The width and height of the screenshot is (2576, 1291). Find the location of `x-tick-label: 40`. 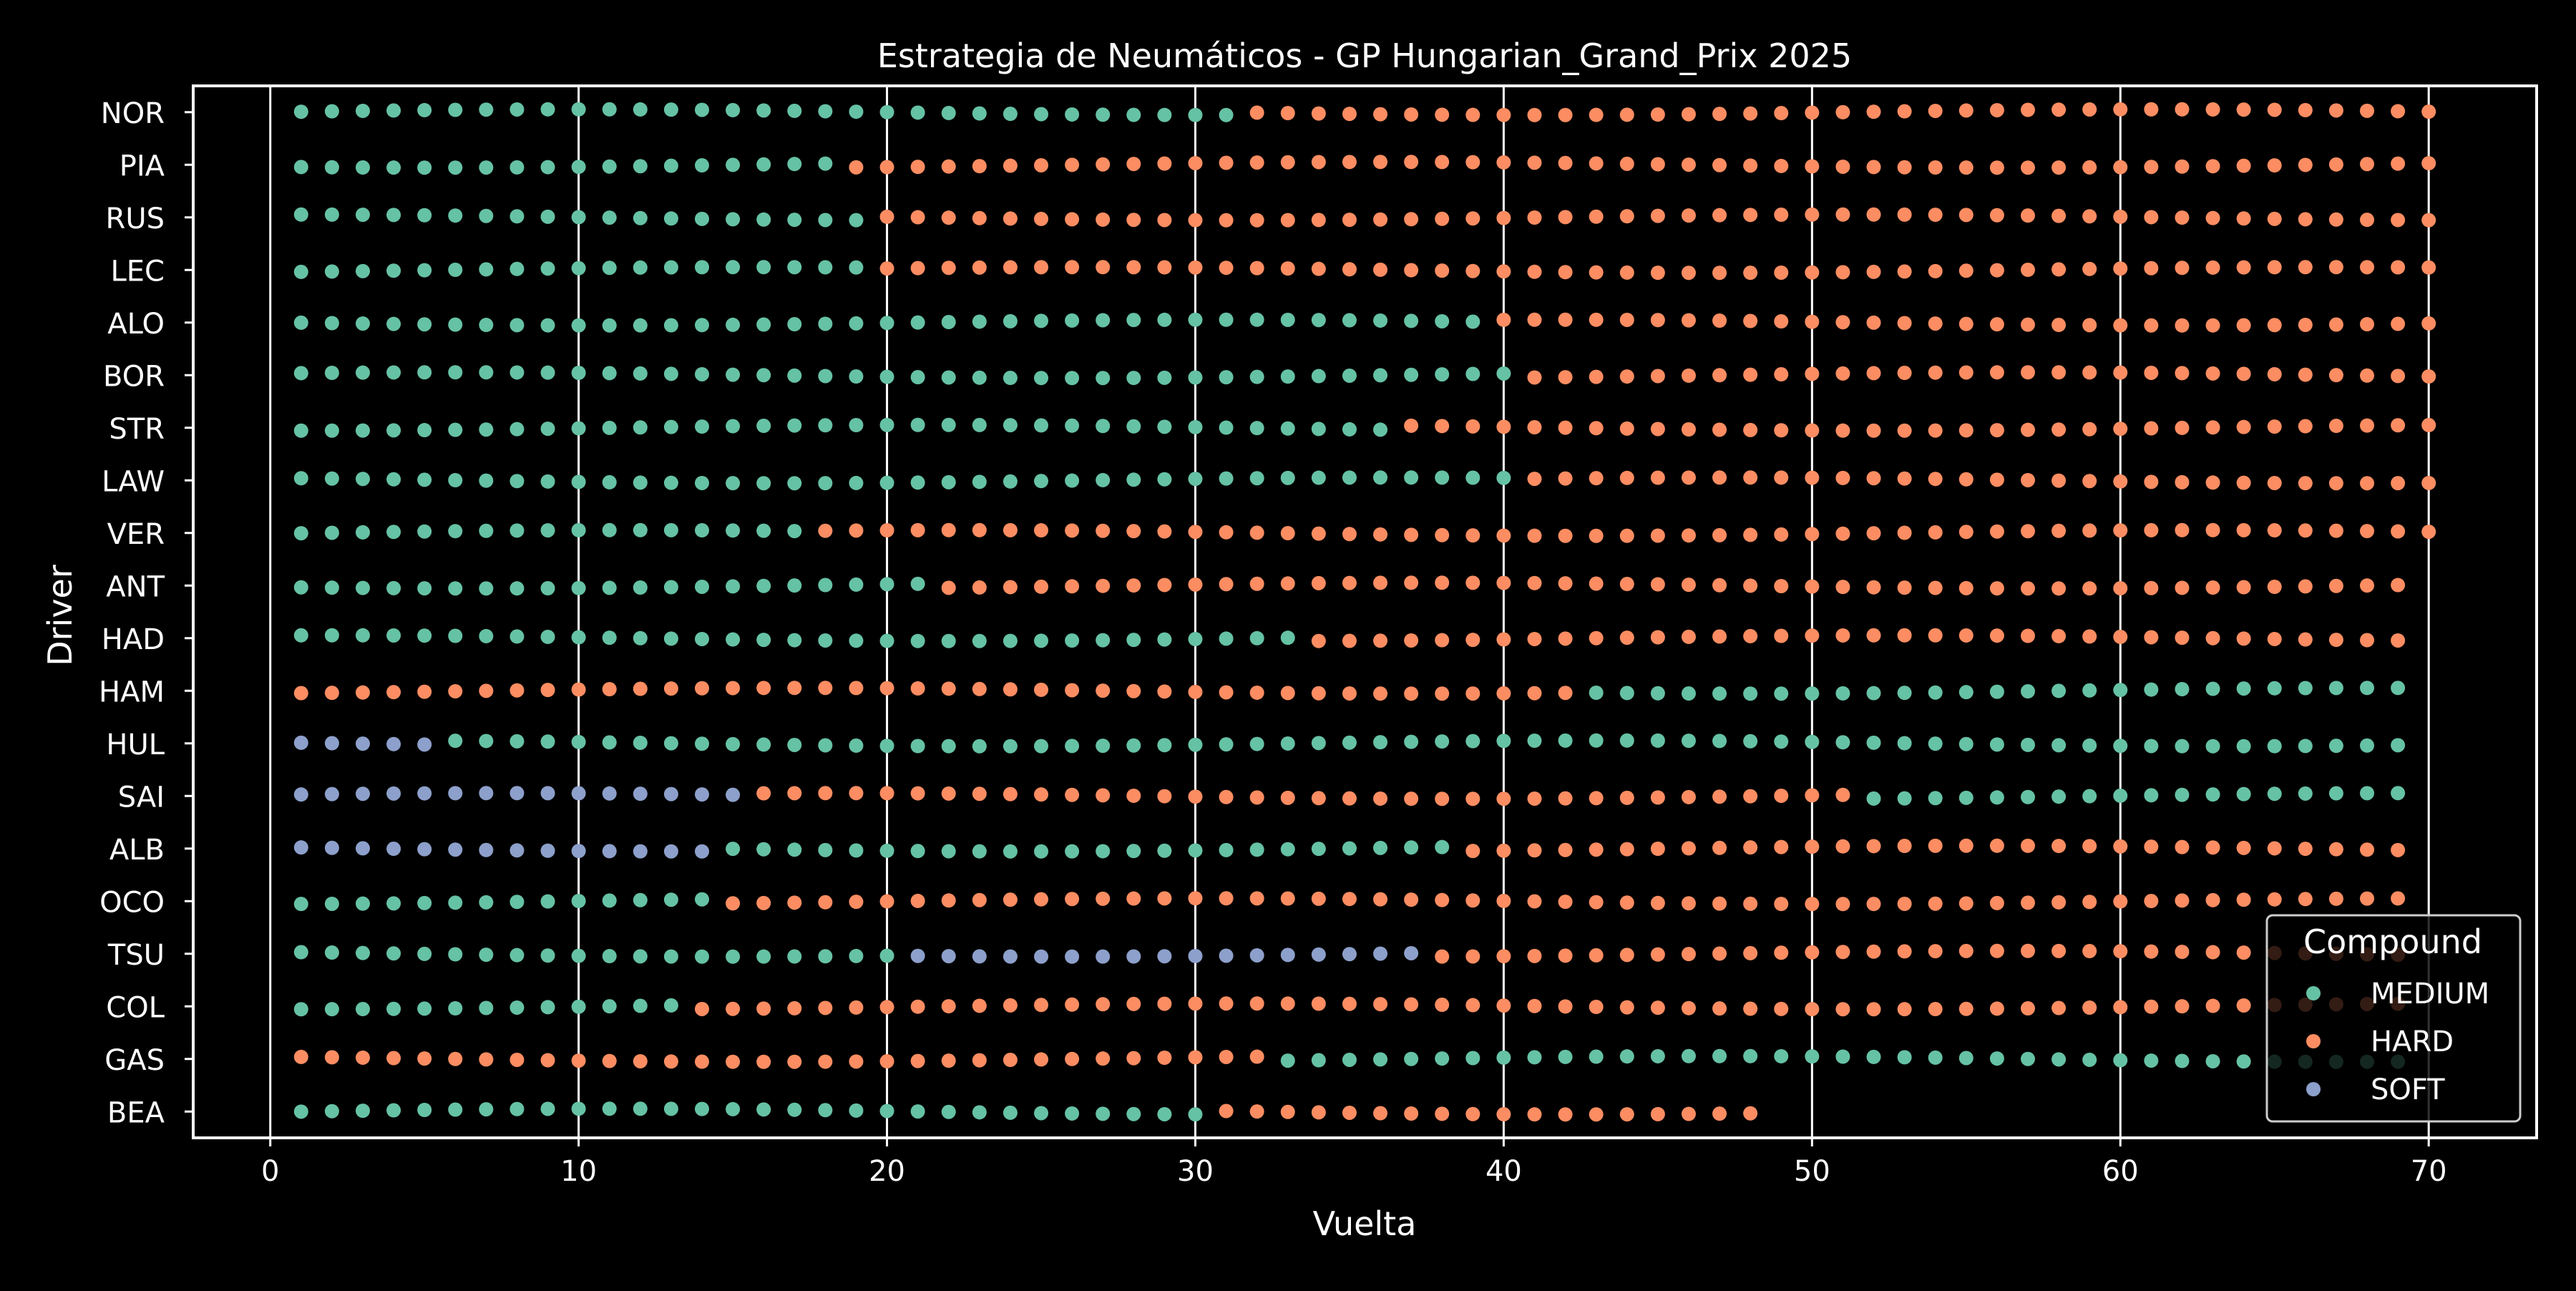

x-tick-label: 40 is located at coordinates (1503, 1171).